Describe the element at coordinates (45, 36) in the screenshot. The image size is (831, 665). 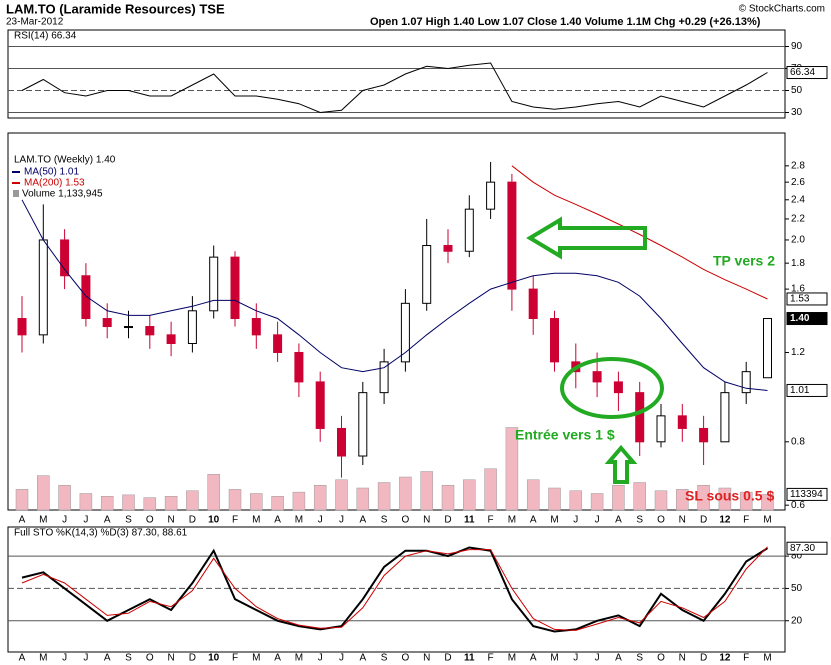
I see `legend-entry: RSI(14) 66.34` at that location.